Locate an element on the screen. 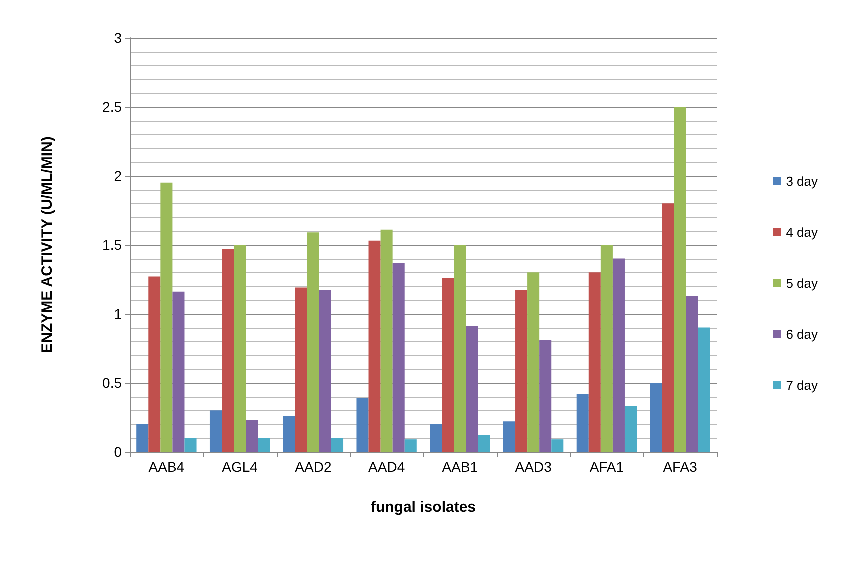 The width and height of the screenshot is (859, 567). y-tick-label: 3 is located at coordinates (118, 38).